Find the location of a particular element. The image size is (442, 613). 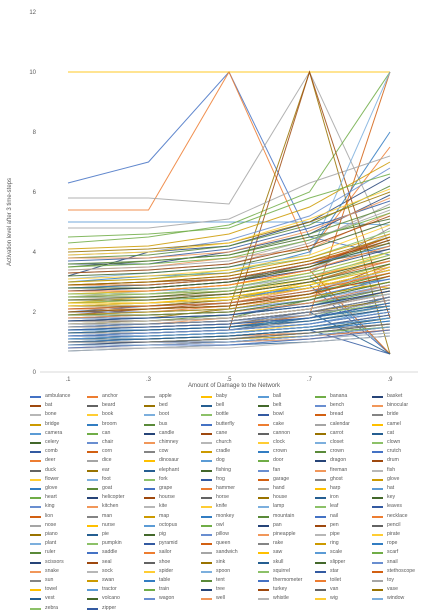

legend-item: ball is located at coordinates (286, 396).